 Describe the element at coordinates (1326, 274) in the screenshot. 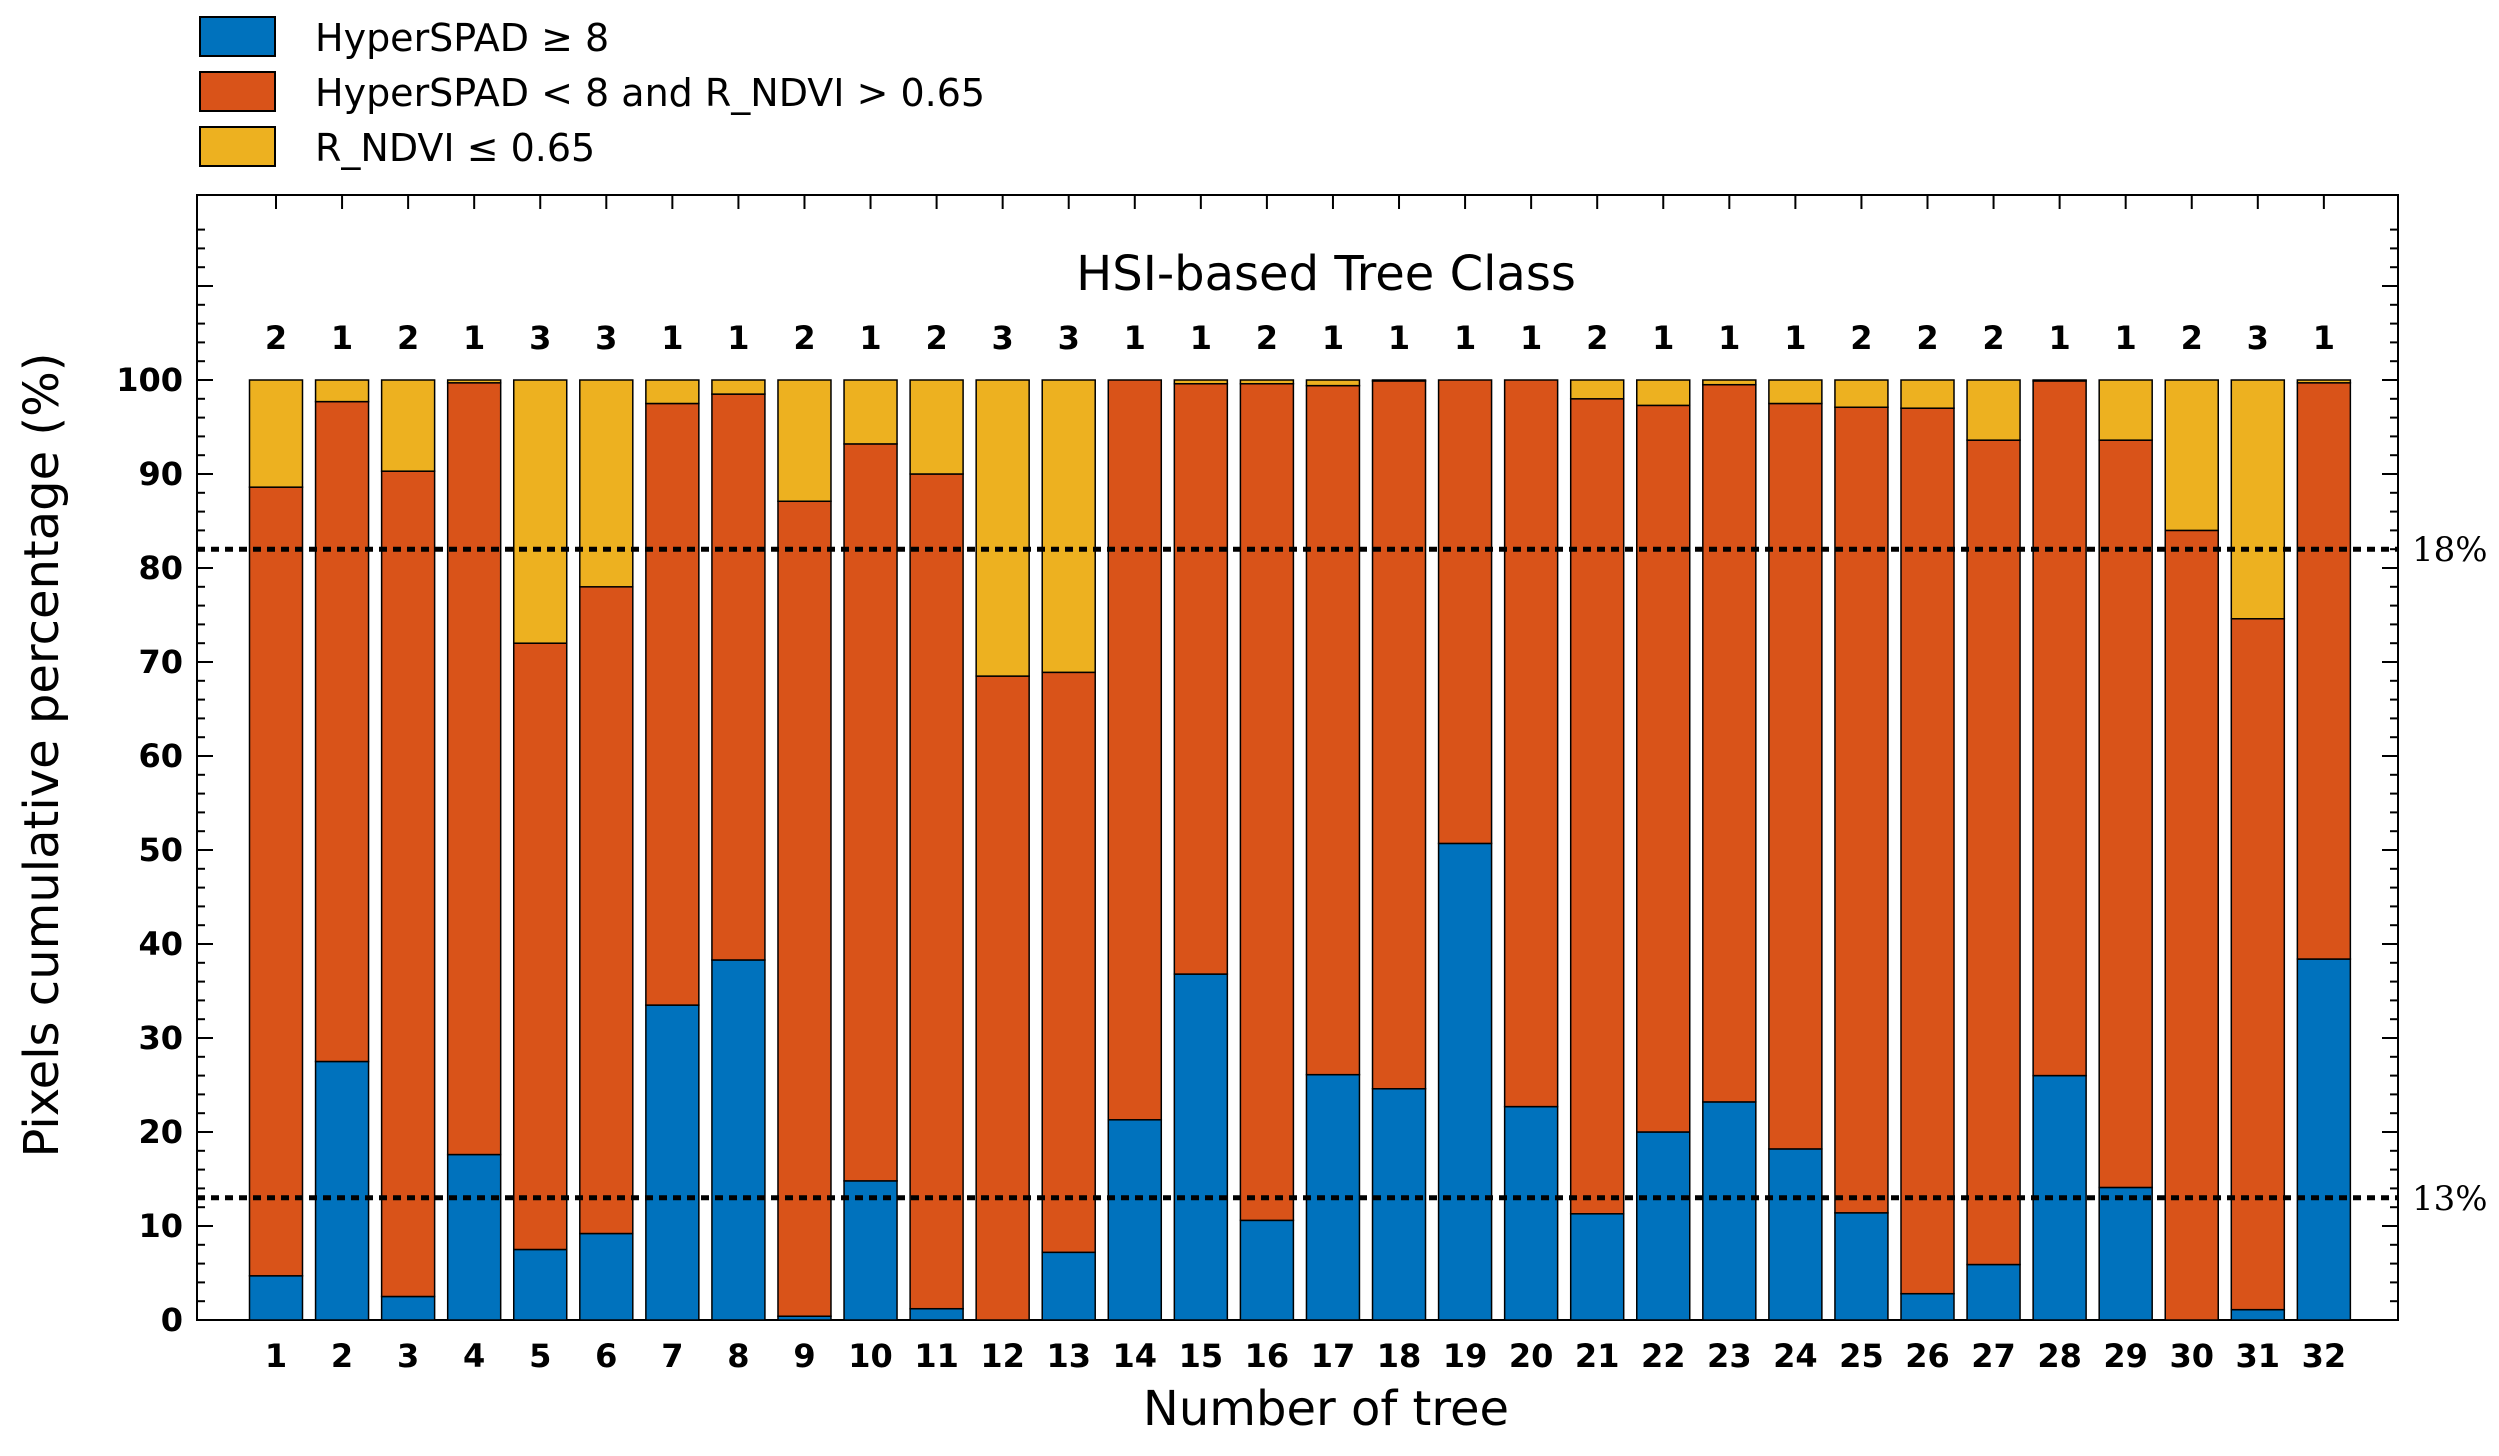

I see `chart-title: HSI-based Tree Class` at that location.